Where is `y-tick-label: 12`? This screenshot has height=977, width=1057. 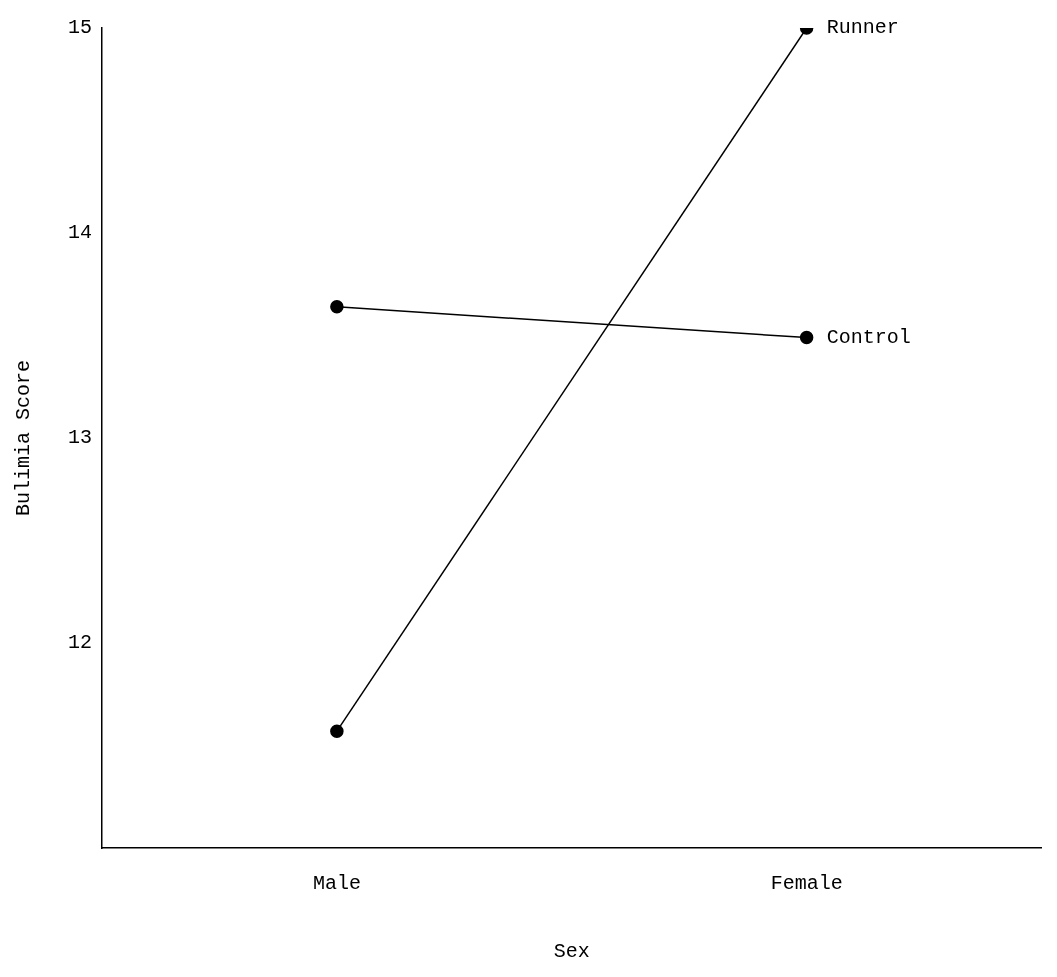 y-tick-label: 12 is located at coordinates (79, 643).